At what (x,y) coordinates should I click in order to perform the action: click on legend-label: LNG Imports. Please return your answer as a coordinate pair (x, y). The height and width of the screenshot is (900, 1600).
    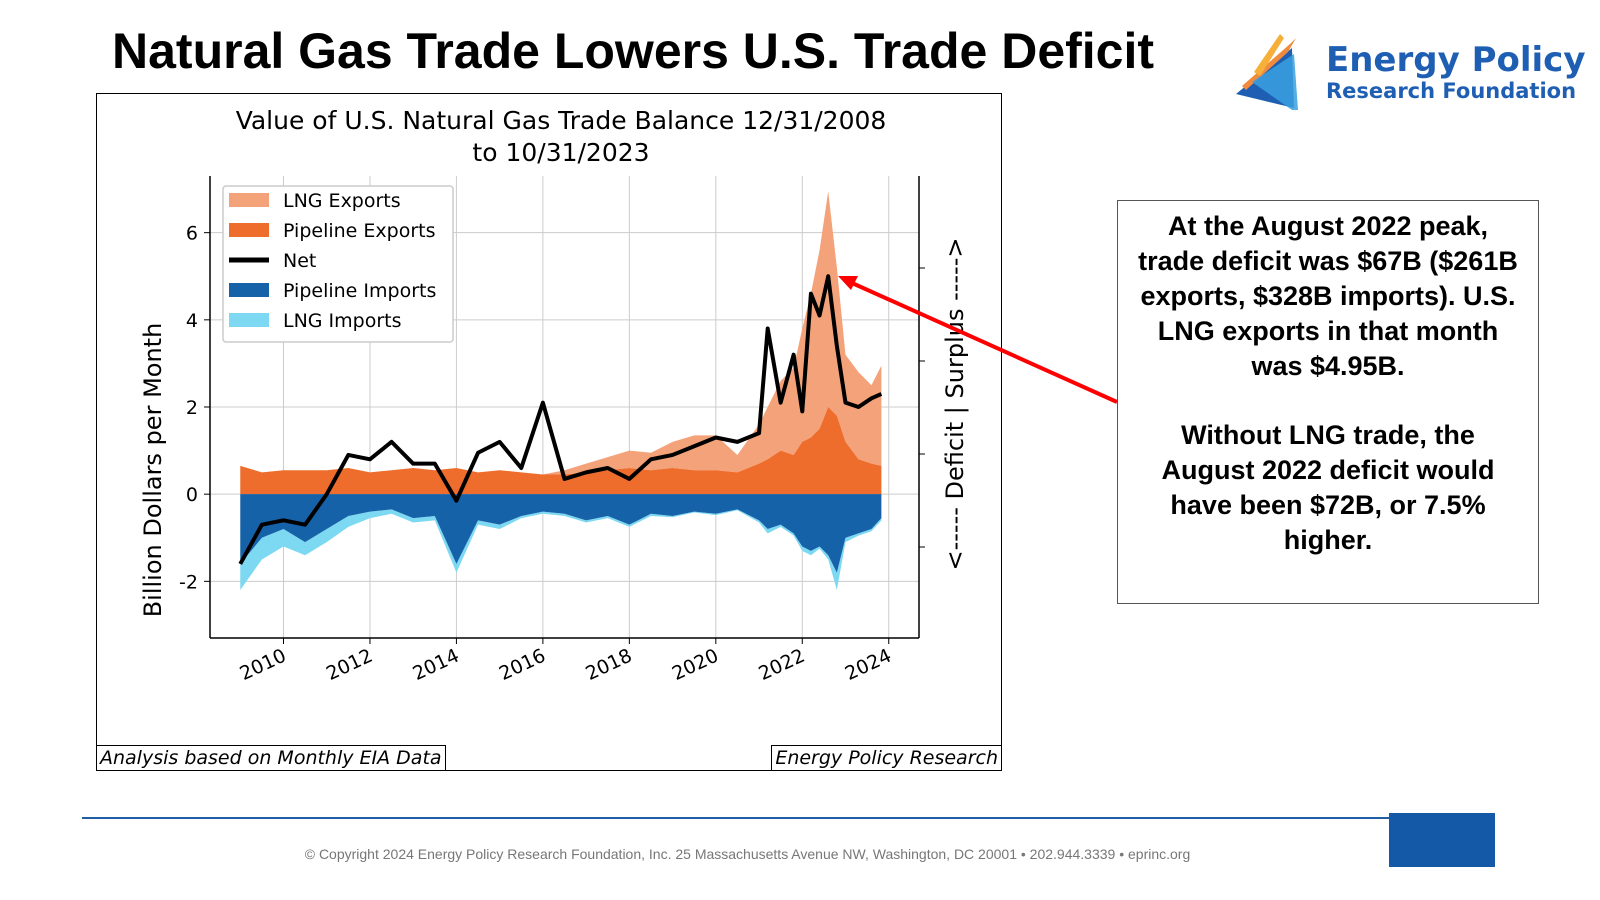
    Looking at the image, I should click on (342, 321).